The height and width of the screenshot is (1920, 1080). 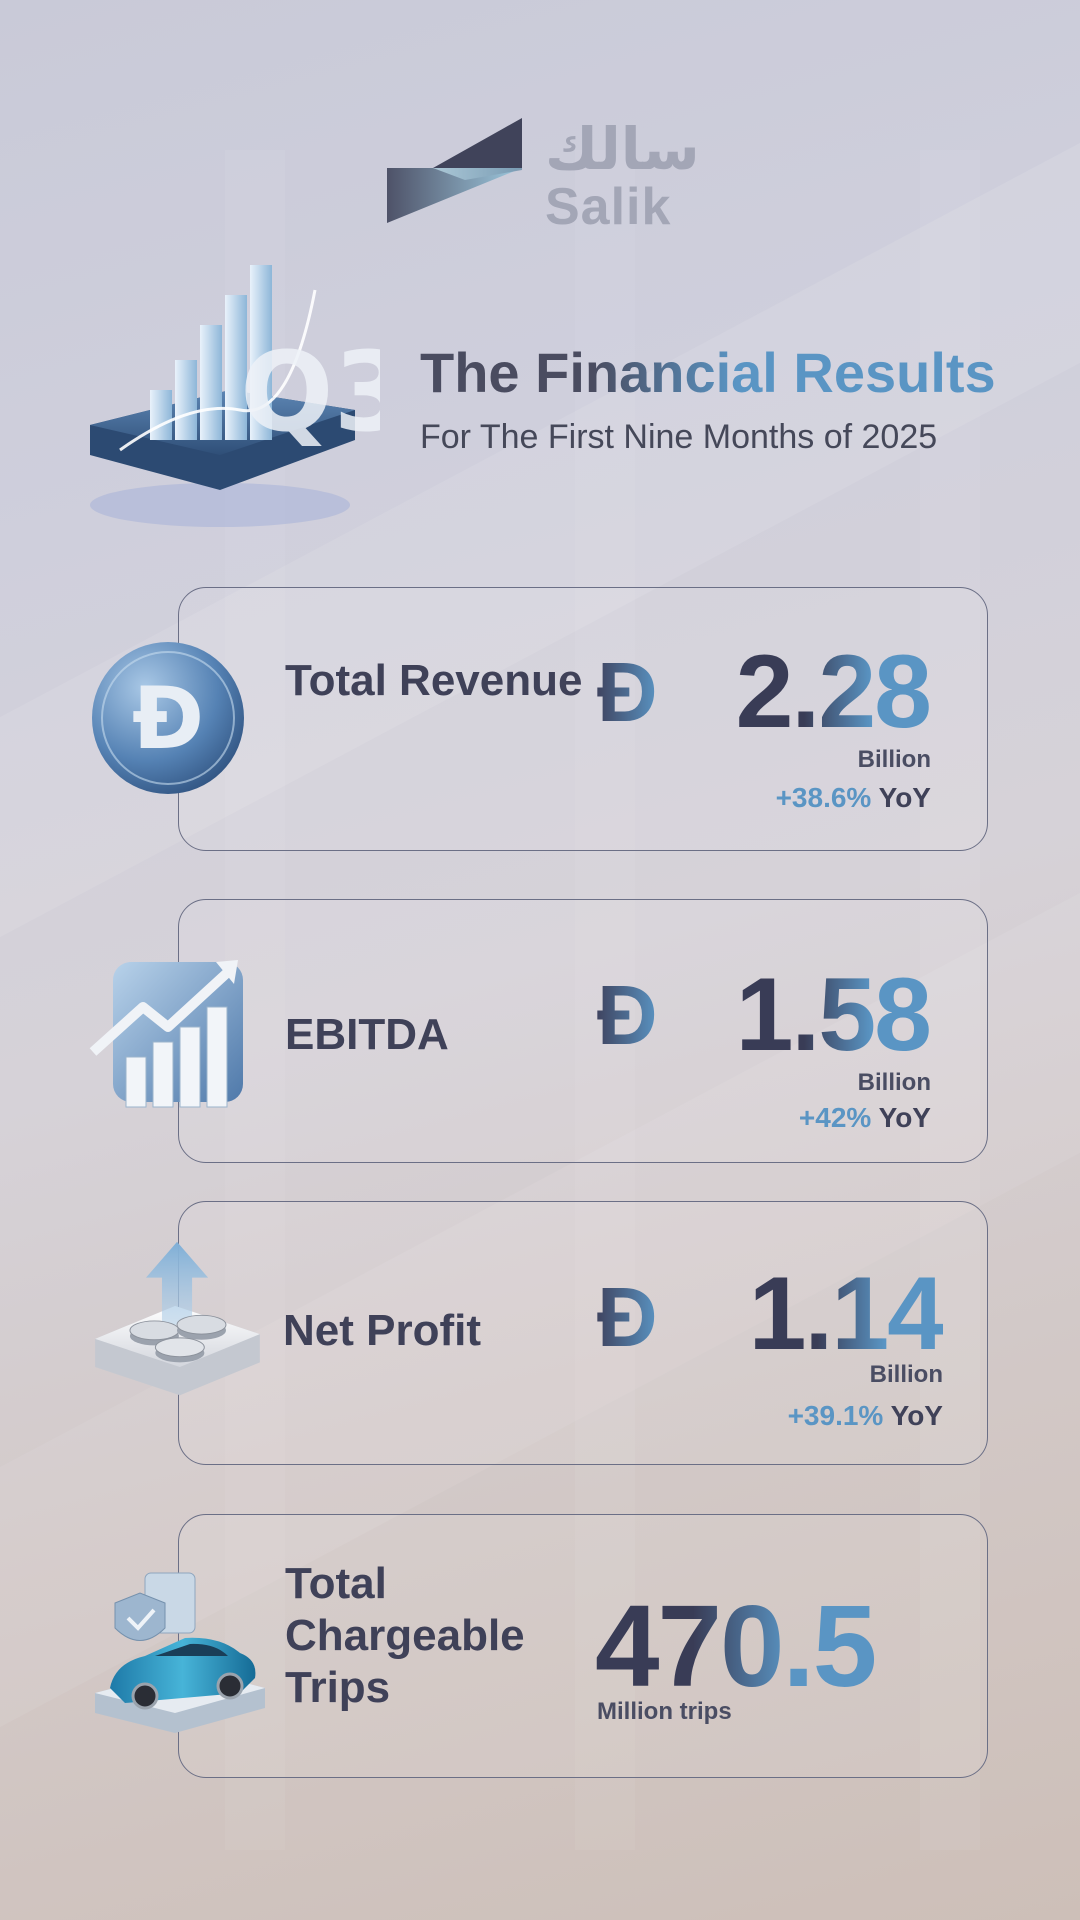 What do you see at coordinates (708, 372) in the screenshot?
I see `page-title: The Financial Results` at bounding box center [708, 372].